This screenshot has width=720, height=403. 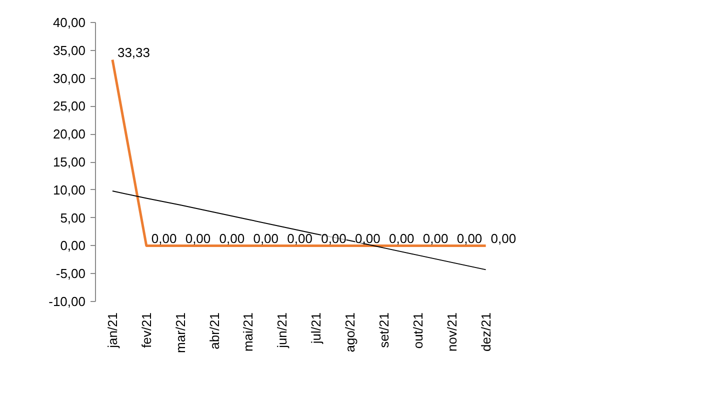 What do you see at coordinates (71, 274) in the screenshot?
I see `y-tick-label: -5,00` at bounding box center [71, 274].